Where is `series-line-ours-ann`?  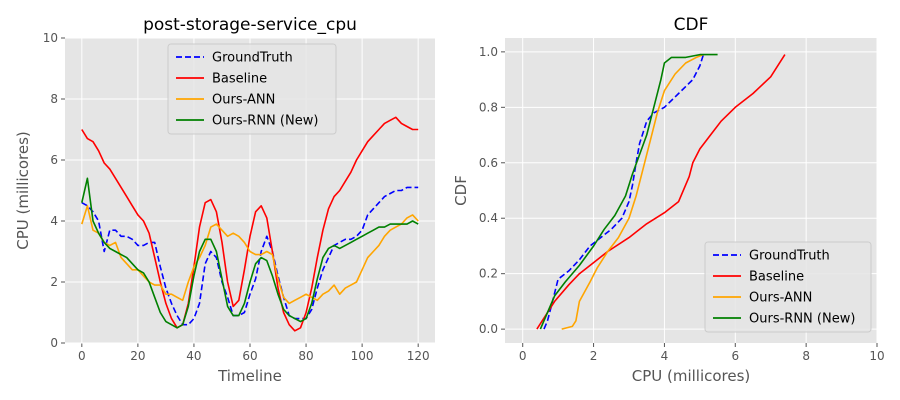
series-line-ours-ann is located at coordinates (632, 191).